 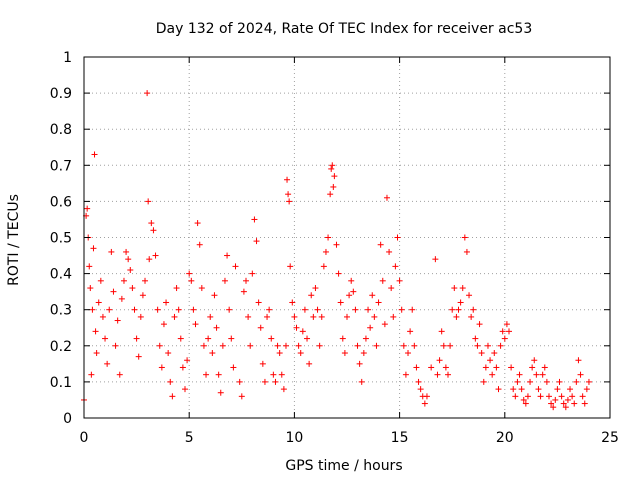 I want to click on x-tick-label: 5, so click(x=189, y=438).